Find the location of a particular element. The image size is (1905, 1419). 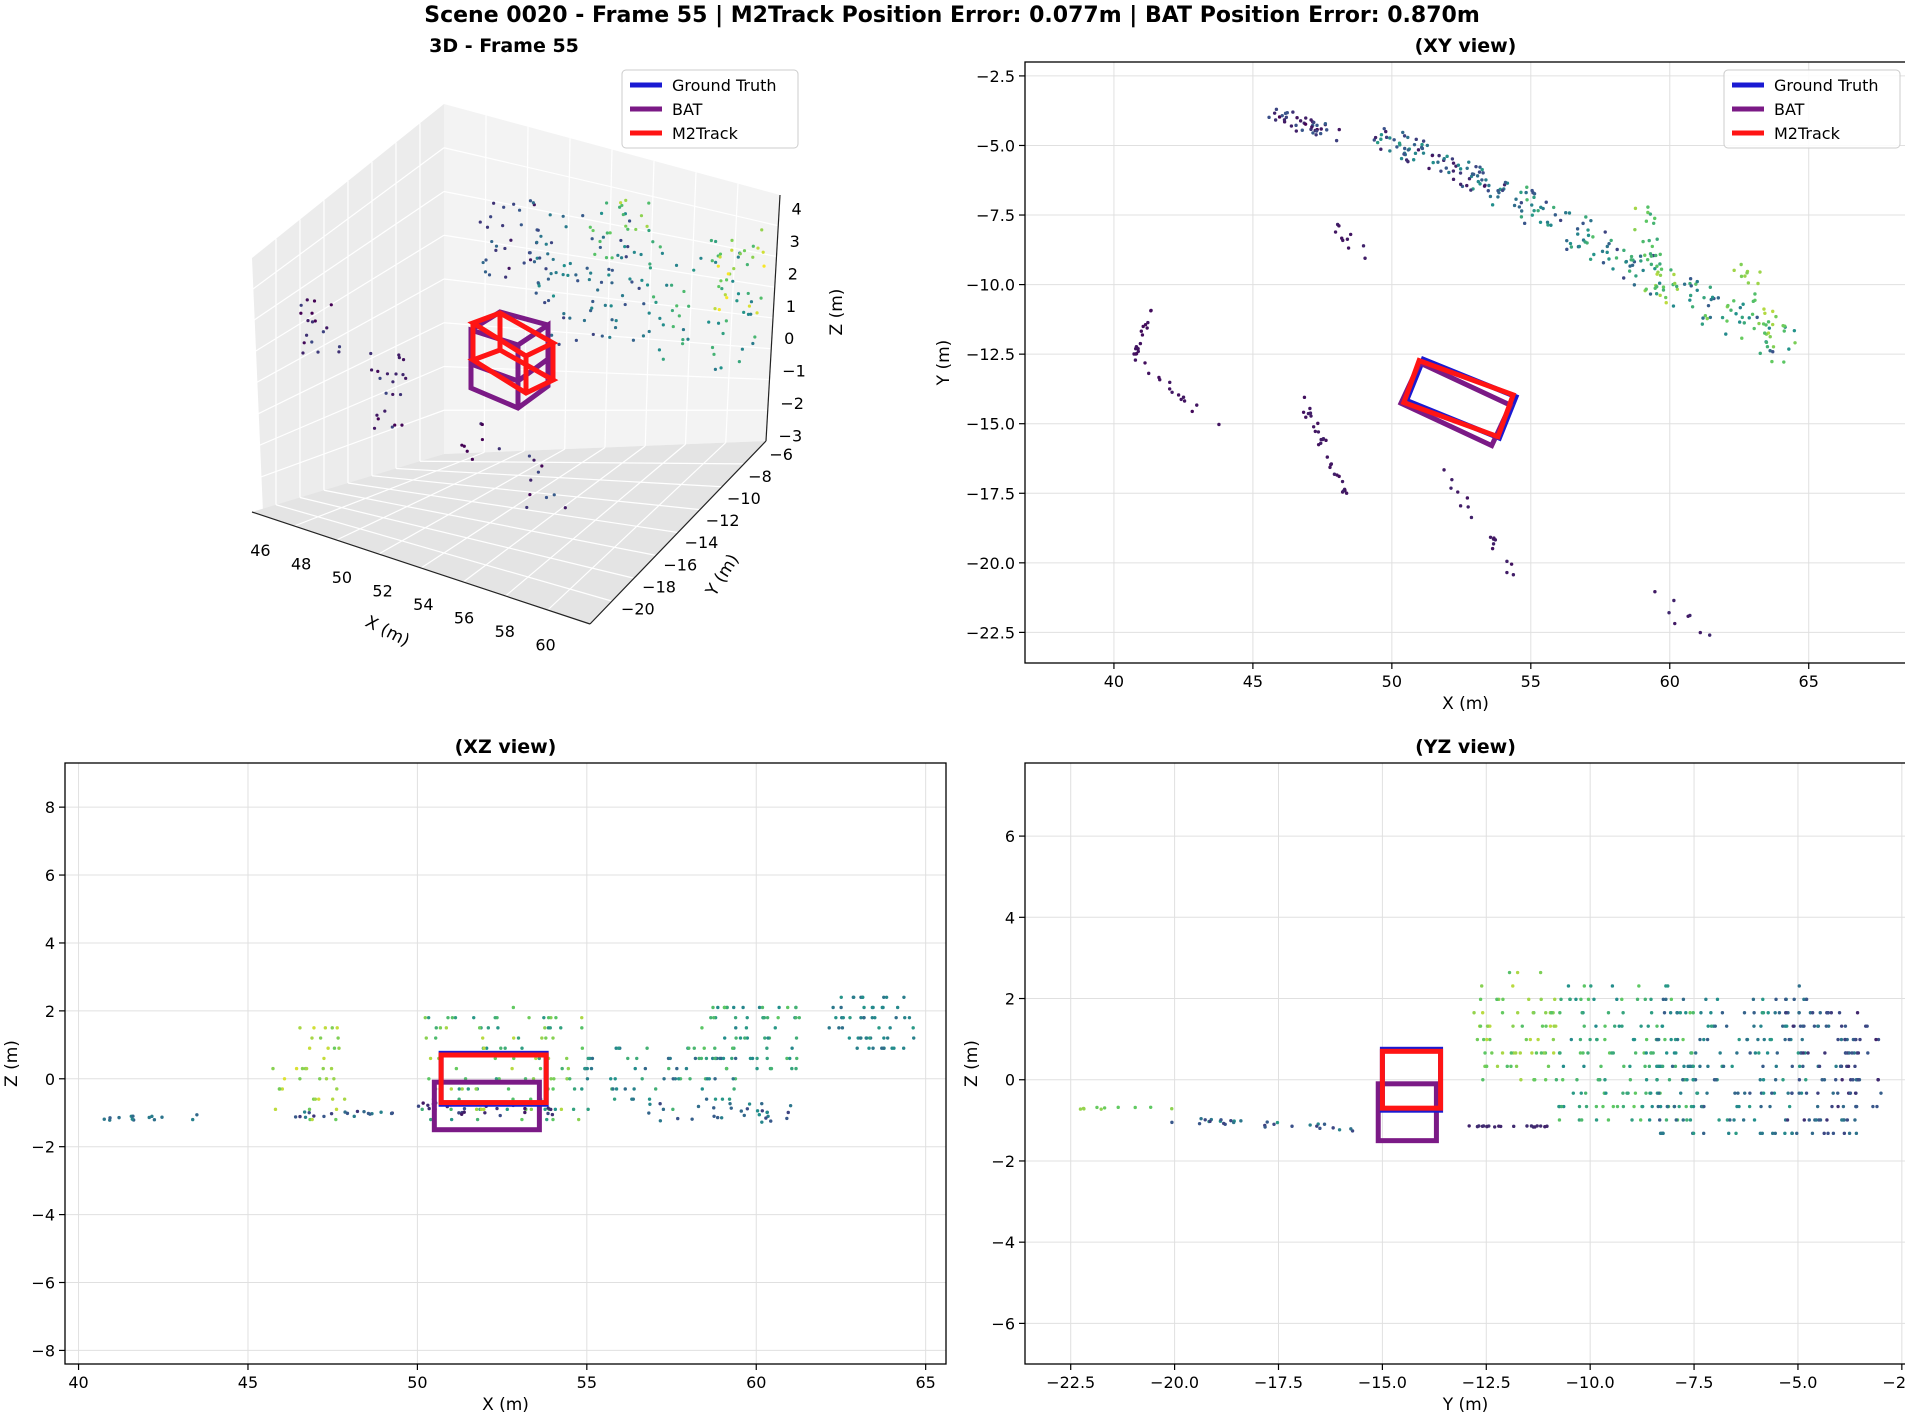

pane-floor is located at coordinates (509, 532).